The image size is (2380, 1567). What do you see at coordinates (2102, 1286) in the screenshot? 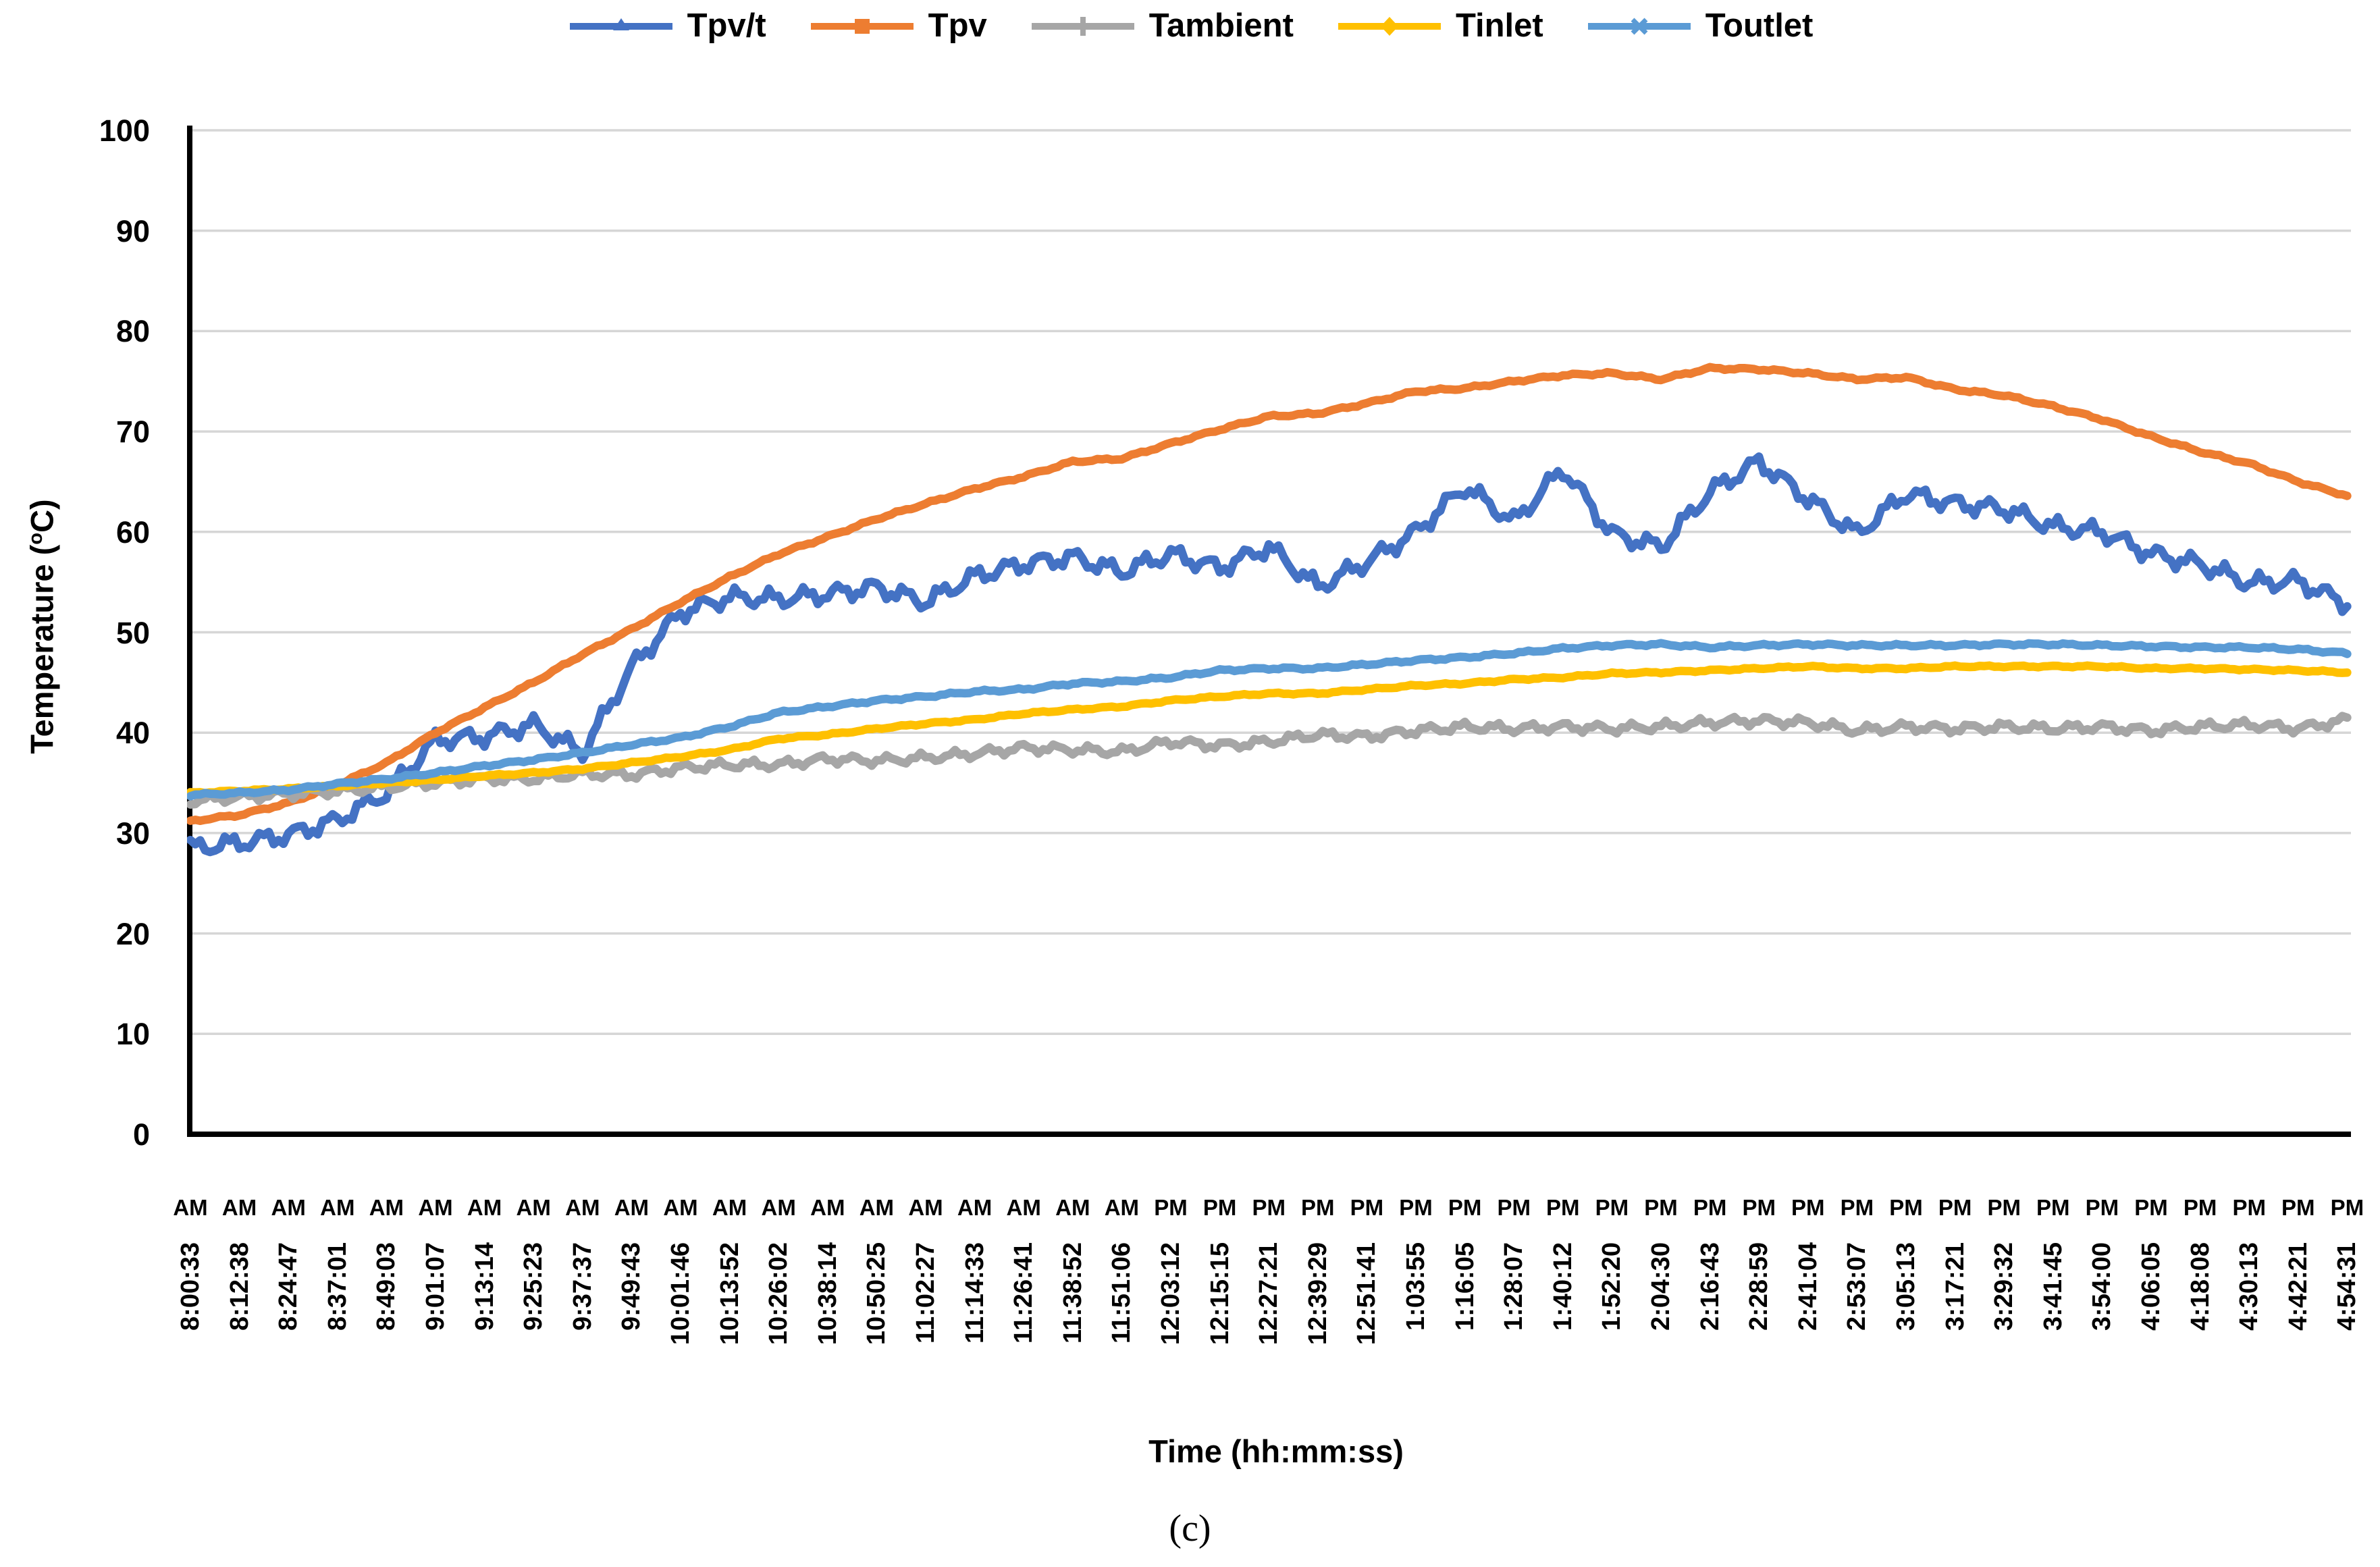
I see `x-tick-time-label: 3:54:00` at bounding box center [2102, 1286].